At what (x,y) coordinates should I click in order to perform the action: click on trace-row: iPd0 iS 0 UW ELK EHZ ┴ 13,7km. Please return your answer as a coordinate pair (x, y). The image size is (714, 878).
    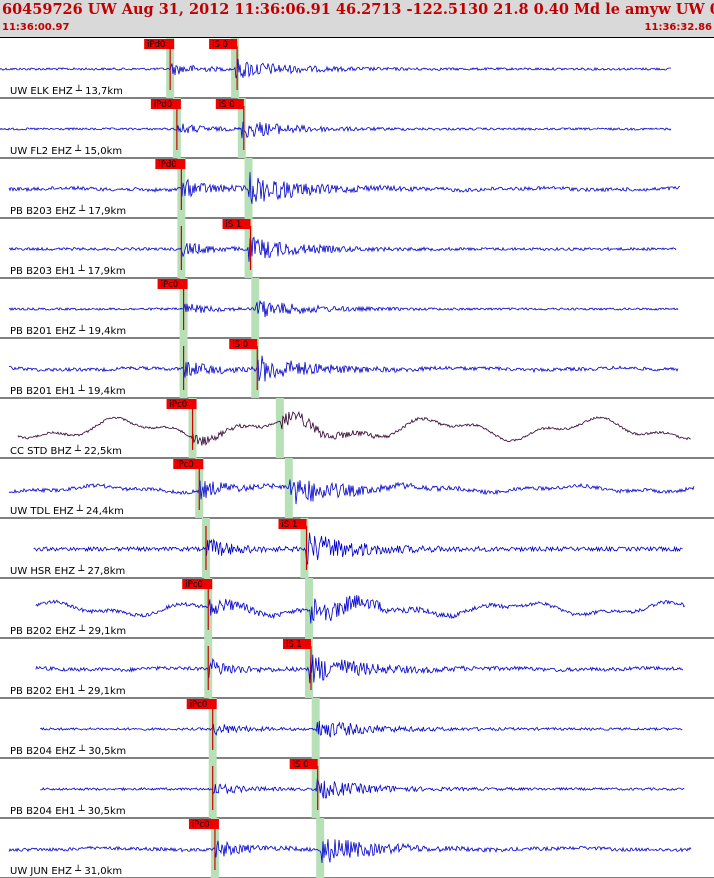
    Looking at the image, I should click on (357, 68).